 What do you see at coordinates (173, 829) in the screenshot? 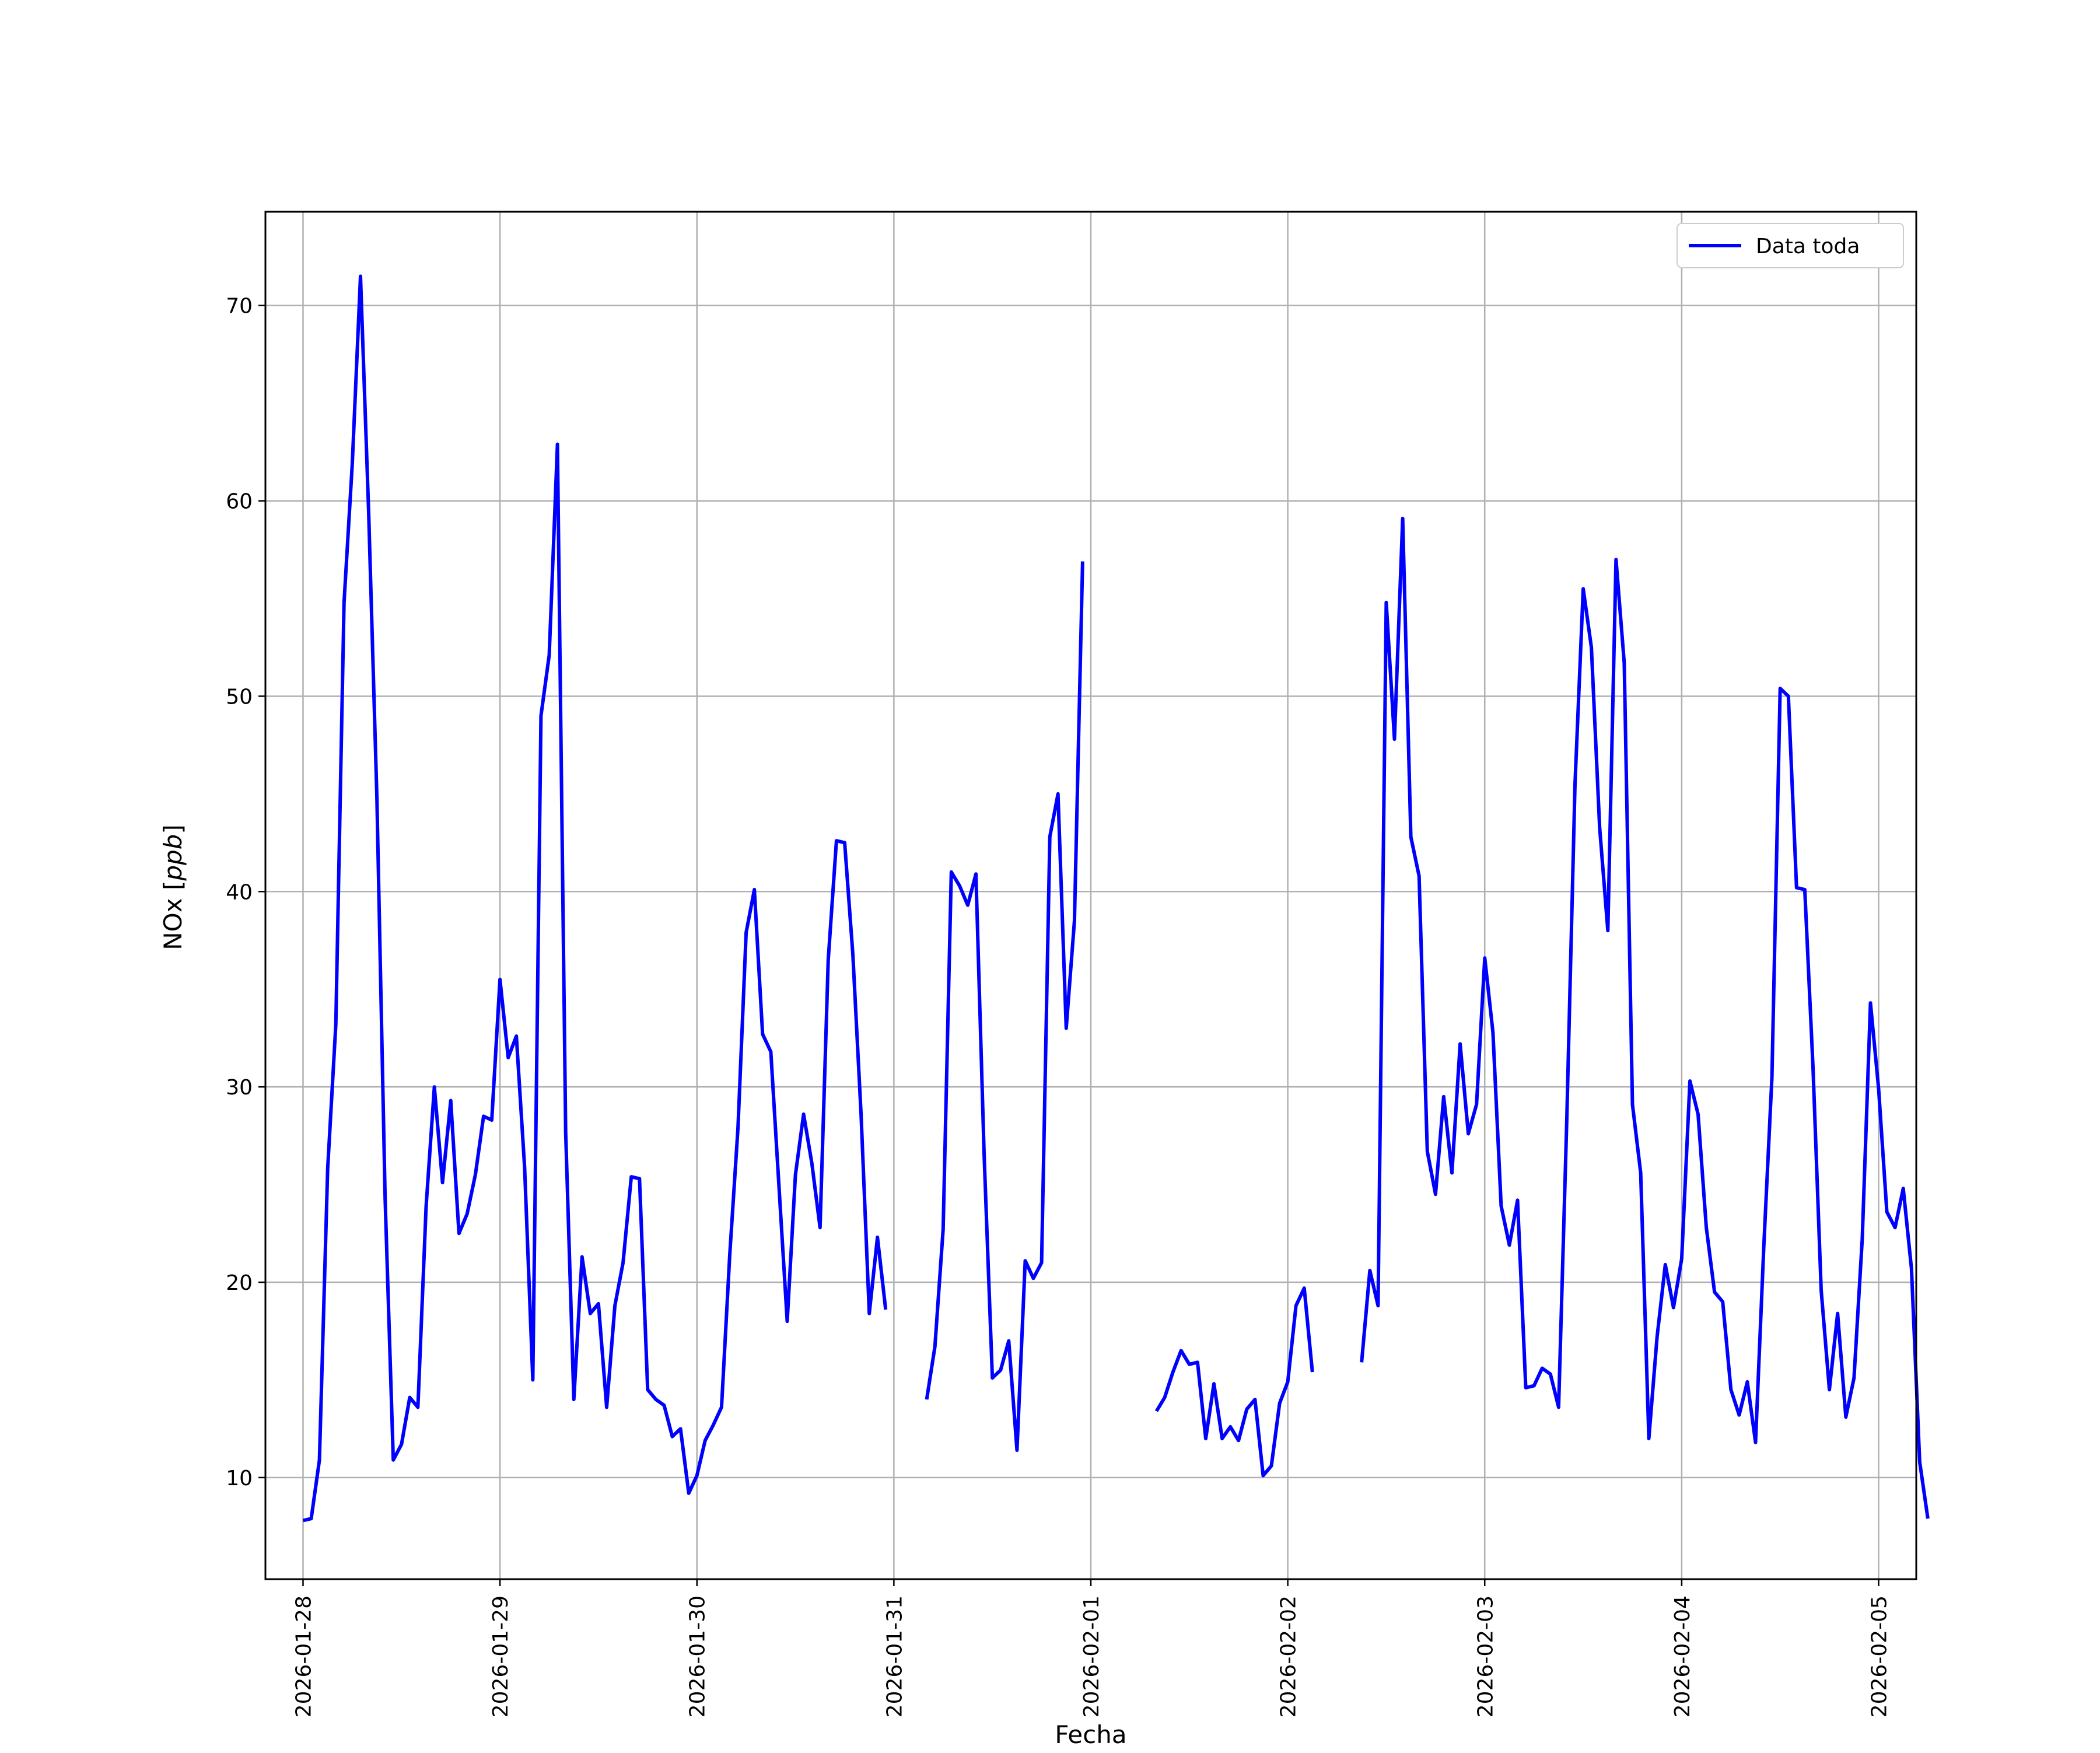
I see `y-axis-label-suffix: ]` at bounding box center [173, 829].